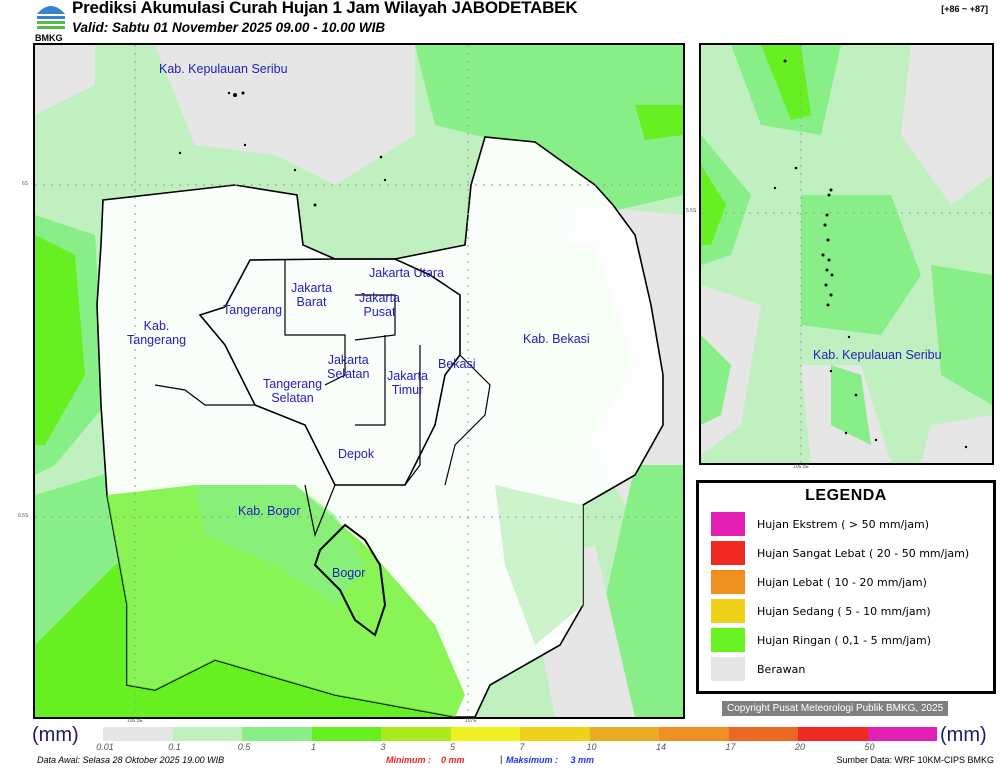  Describe the element at coordinates (844, 611) in the screenshot. I see `legend-label: Hujan Sedang ( 5 - 10 mm/jam)` at that location.